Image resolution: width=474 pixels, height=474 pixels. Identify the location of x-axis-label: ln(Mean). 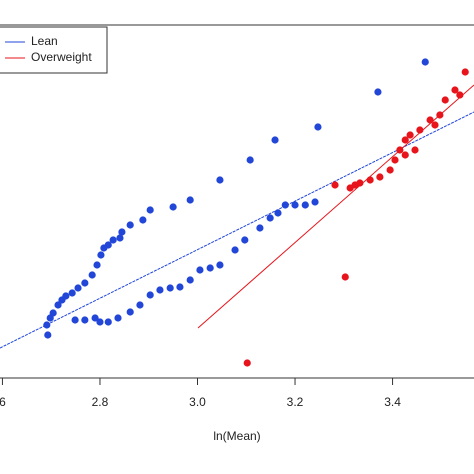
(236, 436).